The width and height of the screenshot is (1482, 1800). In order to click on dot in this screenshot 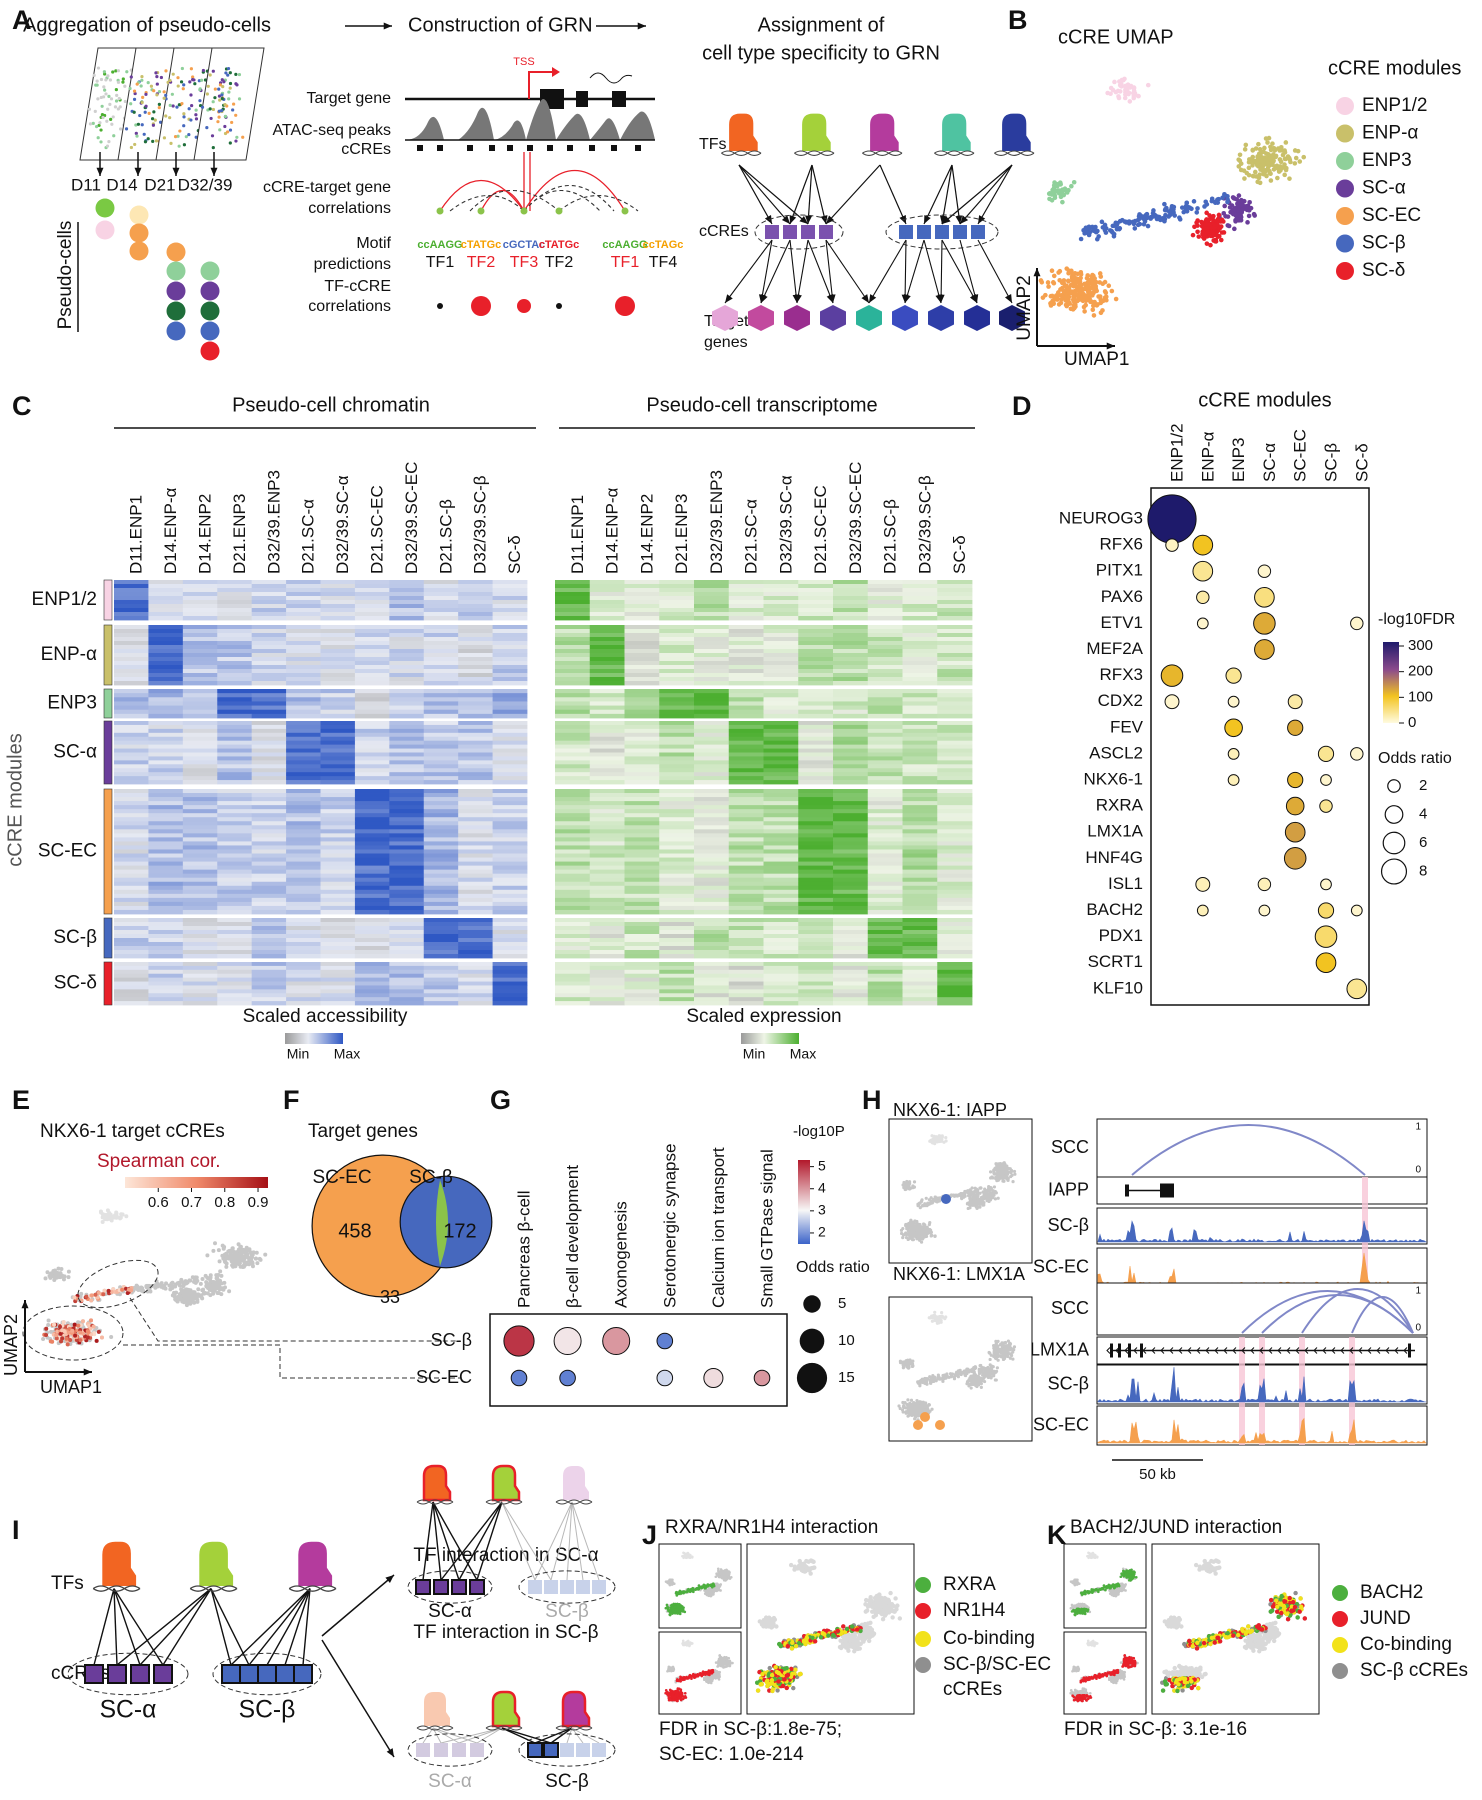, I will do `click(1233, 701)`.